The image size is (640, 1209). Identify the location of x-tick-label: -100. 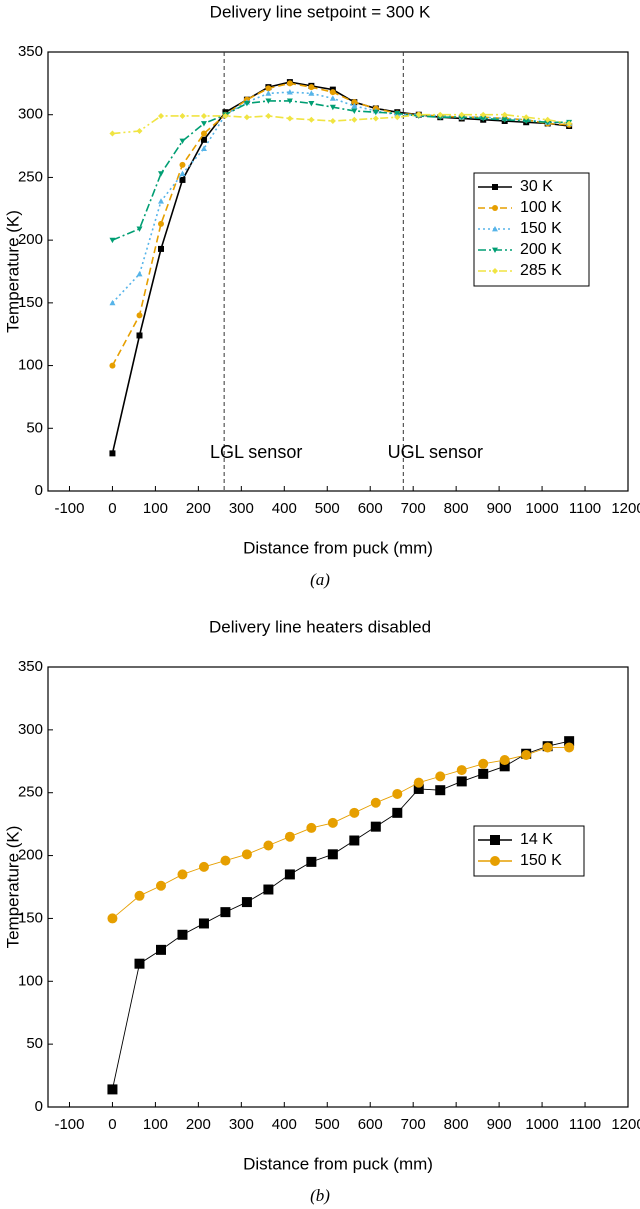
(69, 1124).